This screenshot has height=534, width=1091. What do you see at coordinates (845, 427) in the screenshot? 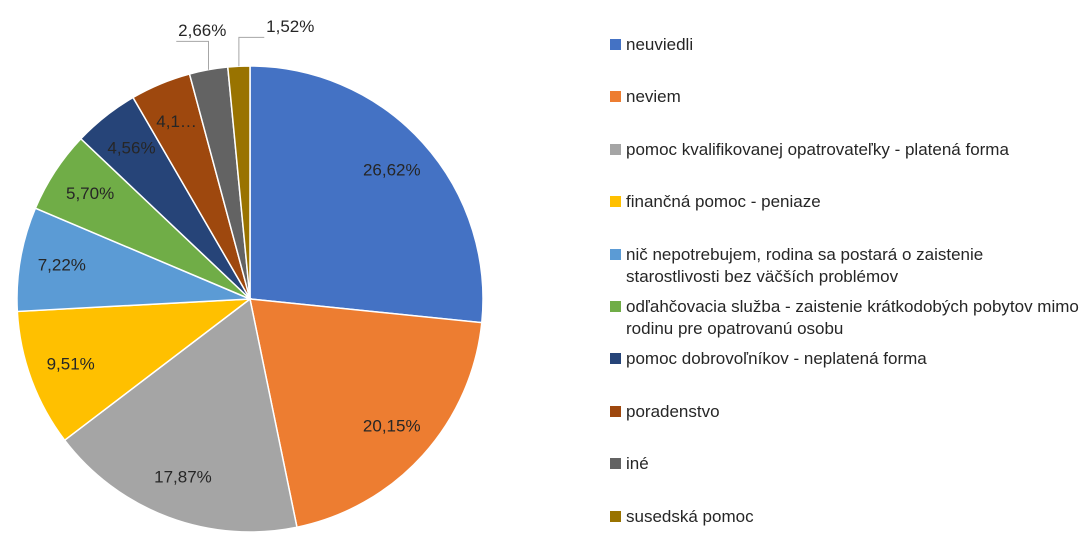
I see `legend-item: poradenstvo` at bounding box center [845, 427].